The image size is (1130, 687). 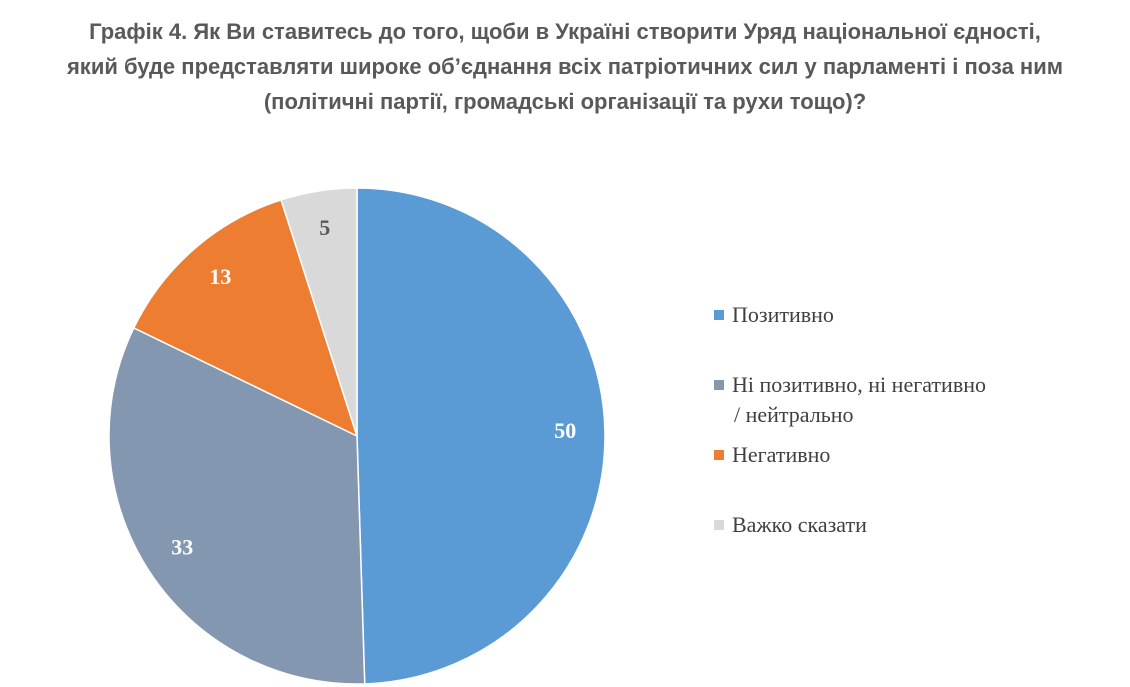 I want to click on pie-slice-label-3: 5, so click(x=324, y=227).